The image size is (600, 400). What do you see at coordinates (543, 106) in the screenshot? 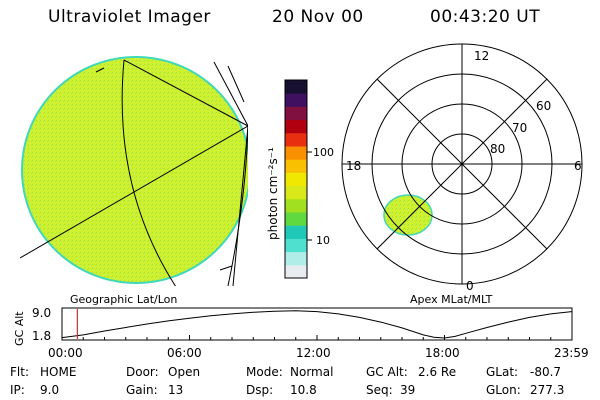
I see `lat-label-60: 60` at bounding box center [543, 106].